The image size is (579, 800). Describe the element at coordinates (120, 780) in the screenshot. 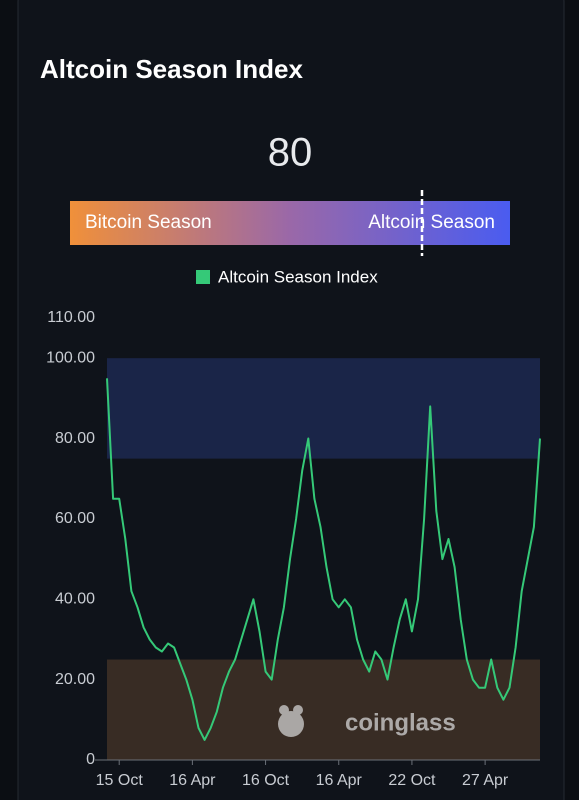

I see `x-tick-label: 15 Oct` at that location.